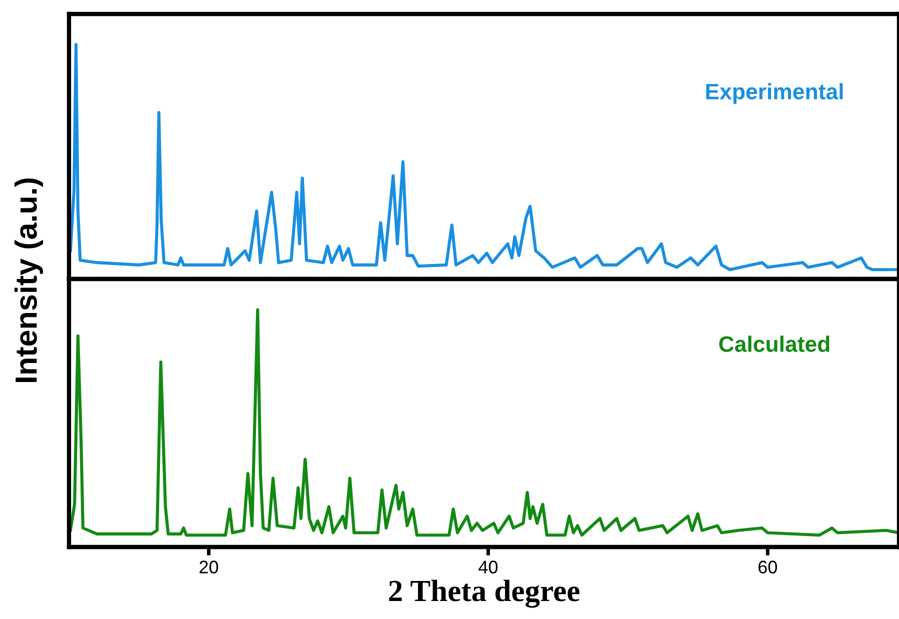 The width and height of the screenshot is (899, 619). I want to click on x-tick-label: 40, so click(488, 567).